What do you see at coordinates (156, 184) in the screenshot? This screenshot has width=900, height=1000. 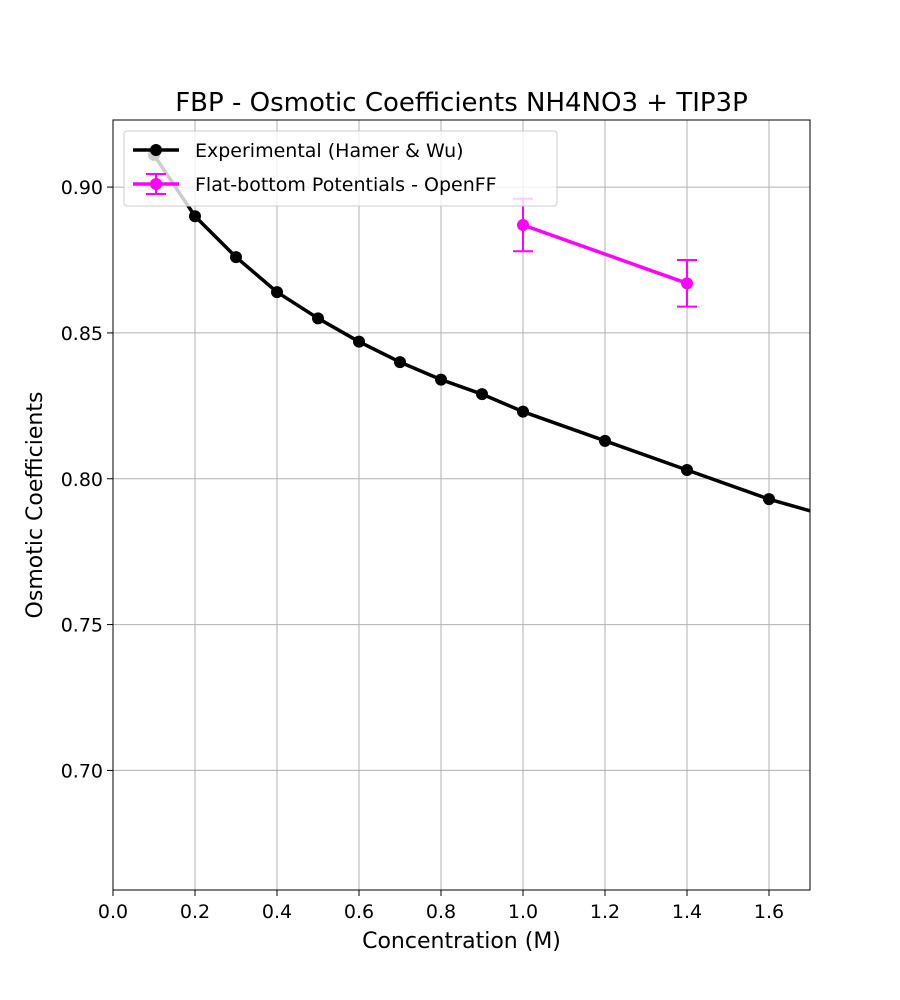 I see `legend-marker-openff` at bounding box center [156, 184].